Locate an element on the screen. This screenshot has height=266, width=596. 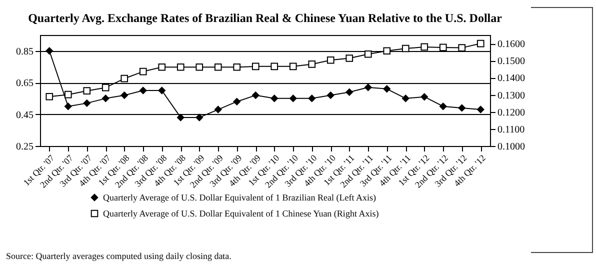
chart-title: Quarterly Avg. Exchange Rates of Brazilian Real & Chinese Yuan Relative to the U.S. Dollar is located at coordinates (265, 18).